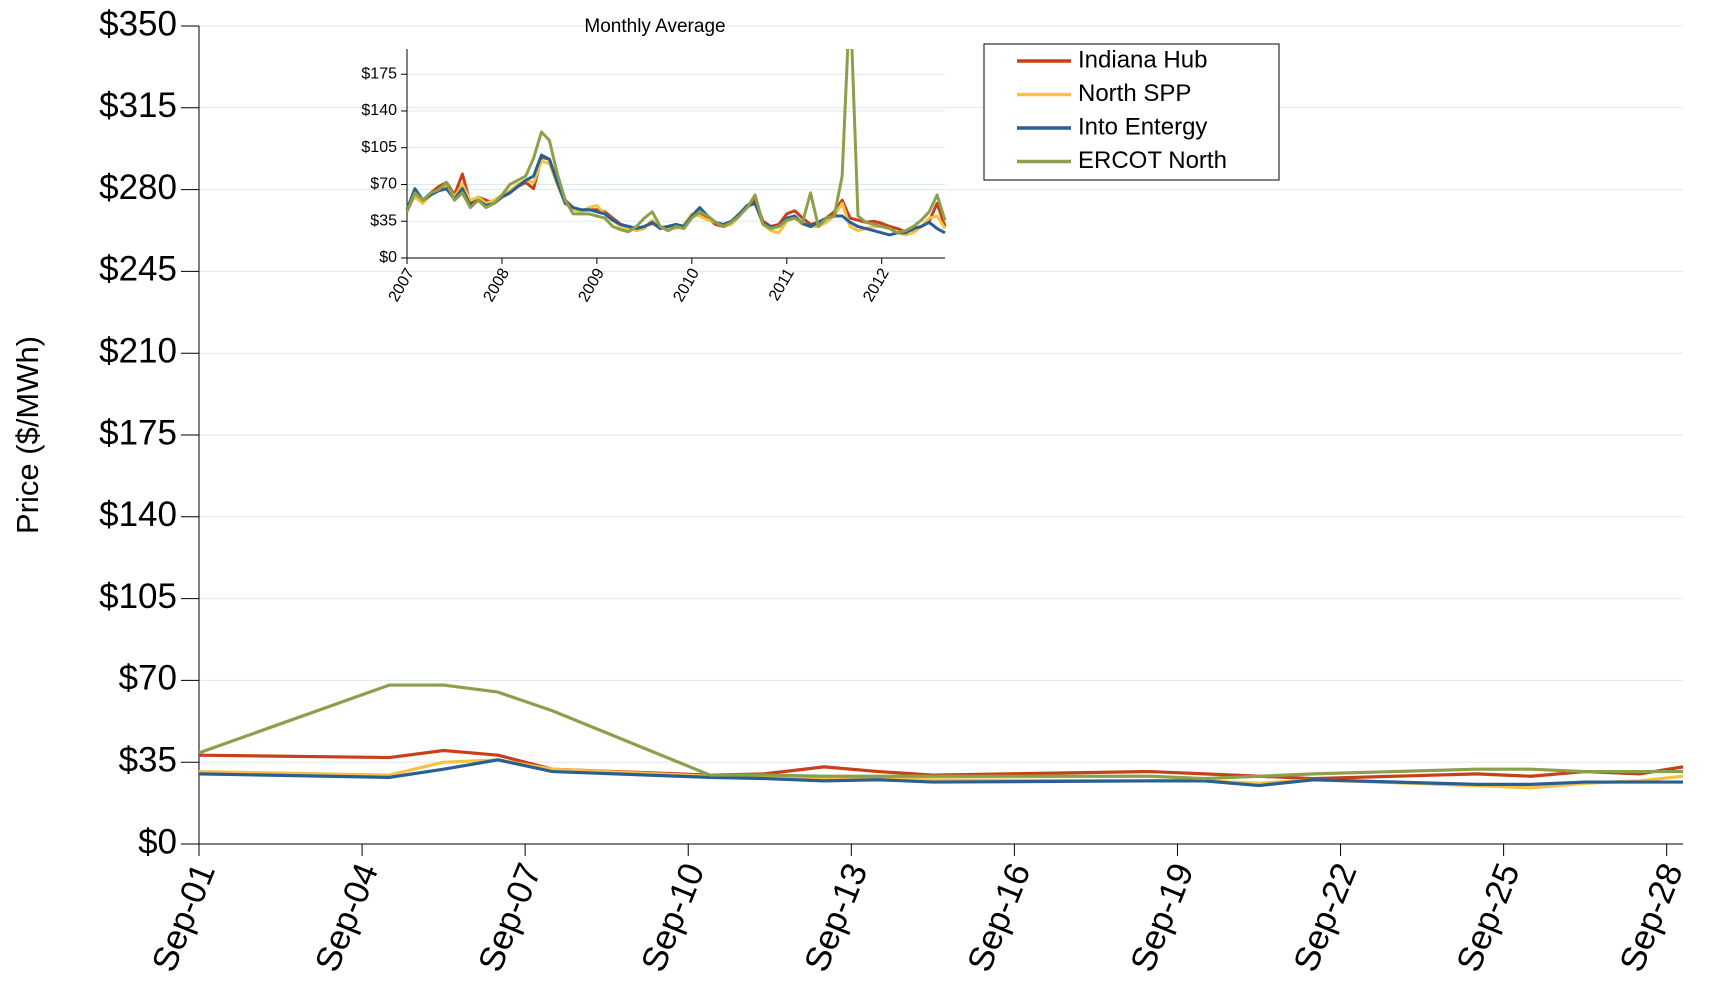  What do you see at coordinates (1142, 126) in the screenshot?
I see `legend-label: Into Entergy` at bounding box center [1142, 126].